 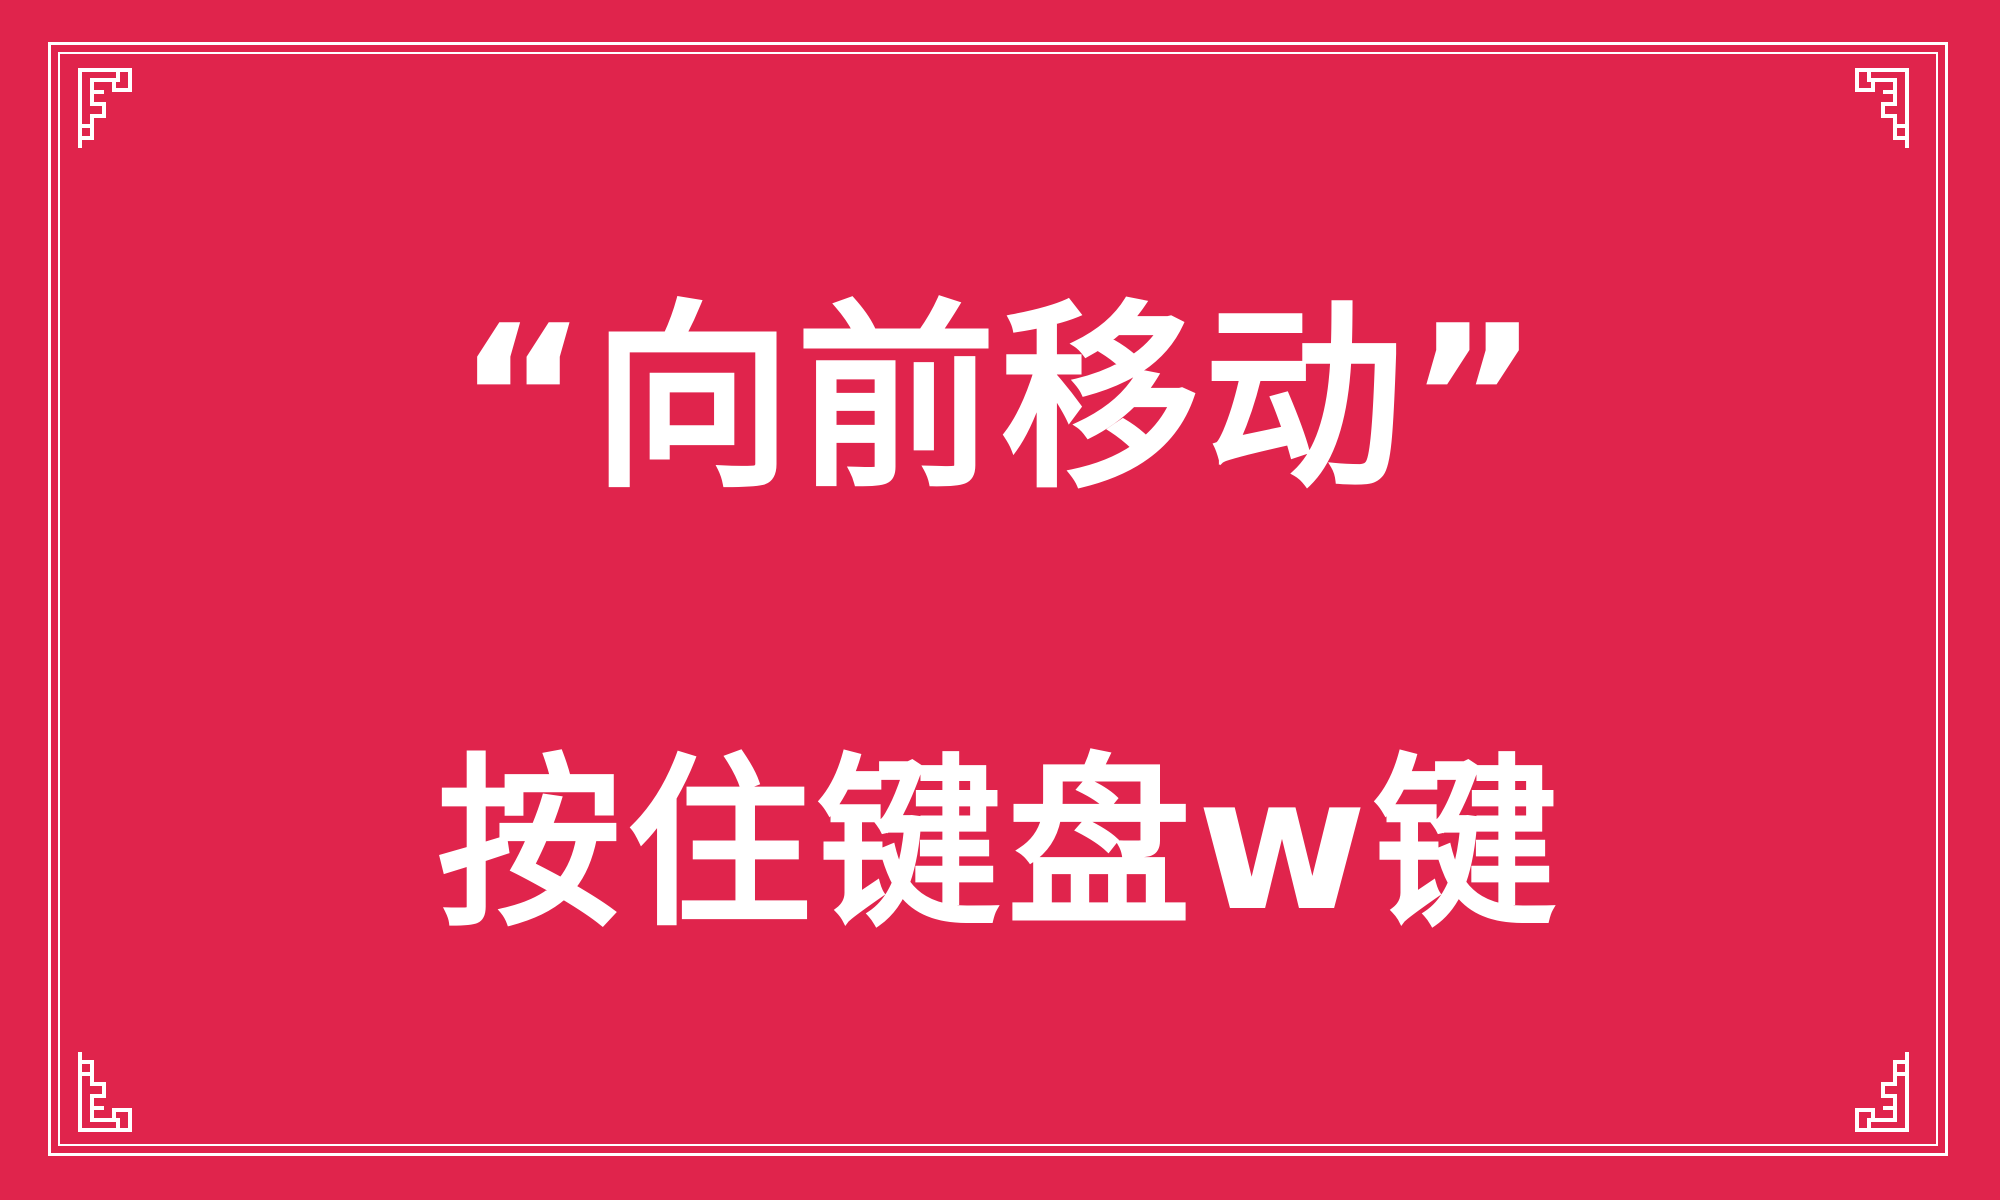 I want to click on banner-instruction: 按住键盘w键, so click(x=1000, y=845).